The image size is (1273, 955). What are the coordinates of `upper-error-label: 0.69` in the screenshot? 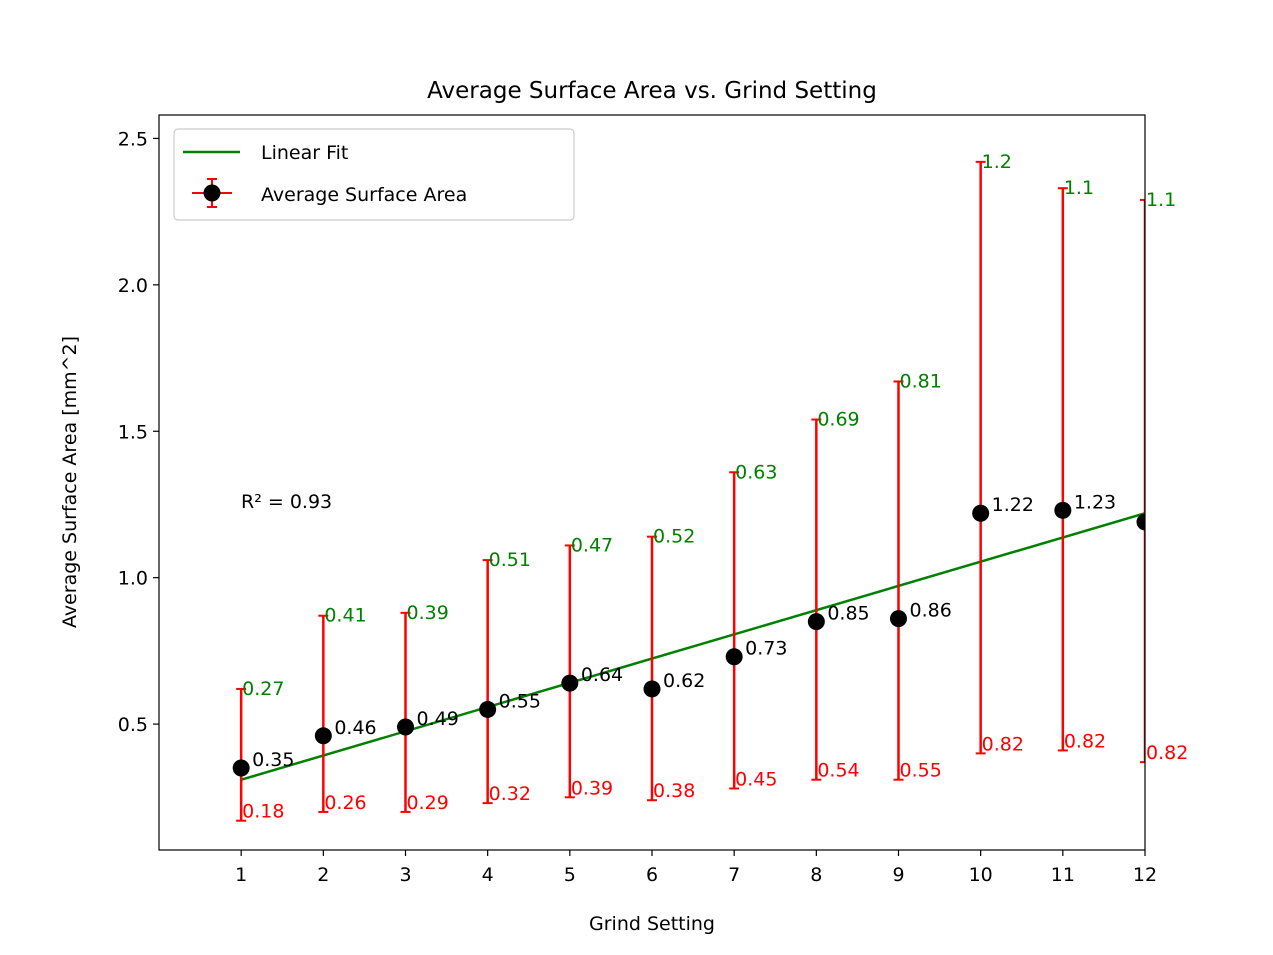 It's located at (838, 420).